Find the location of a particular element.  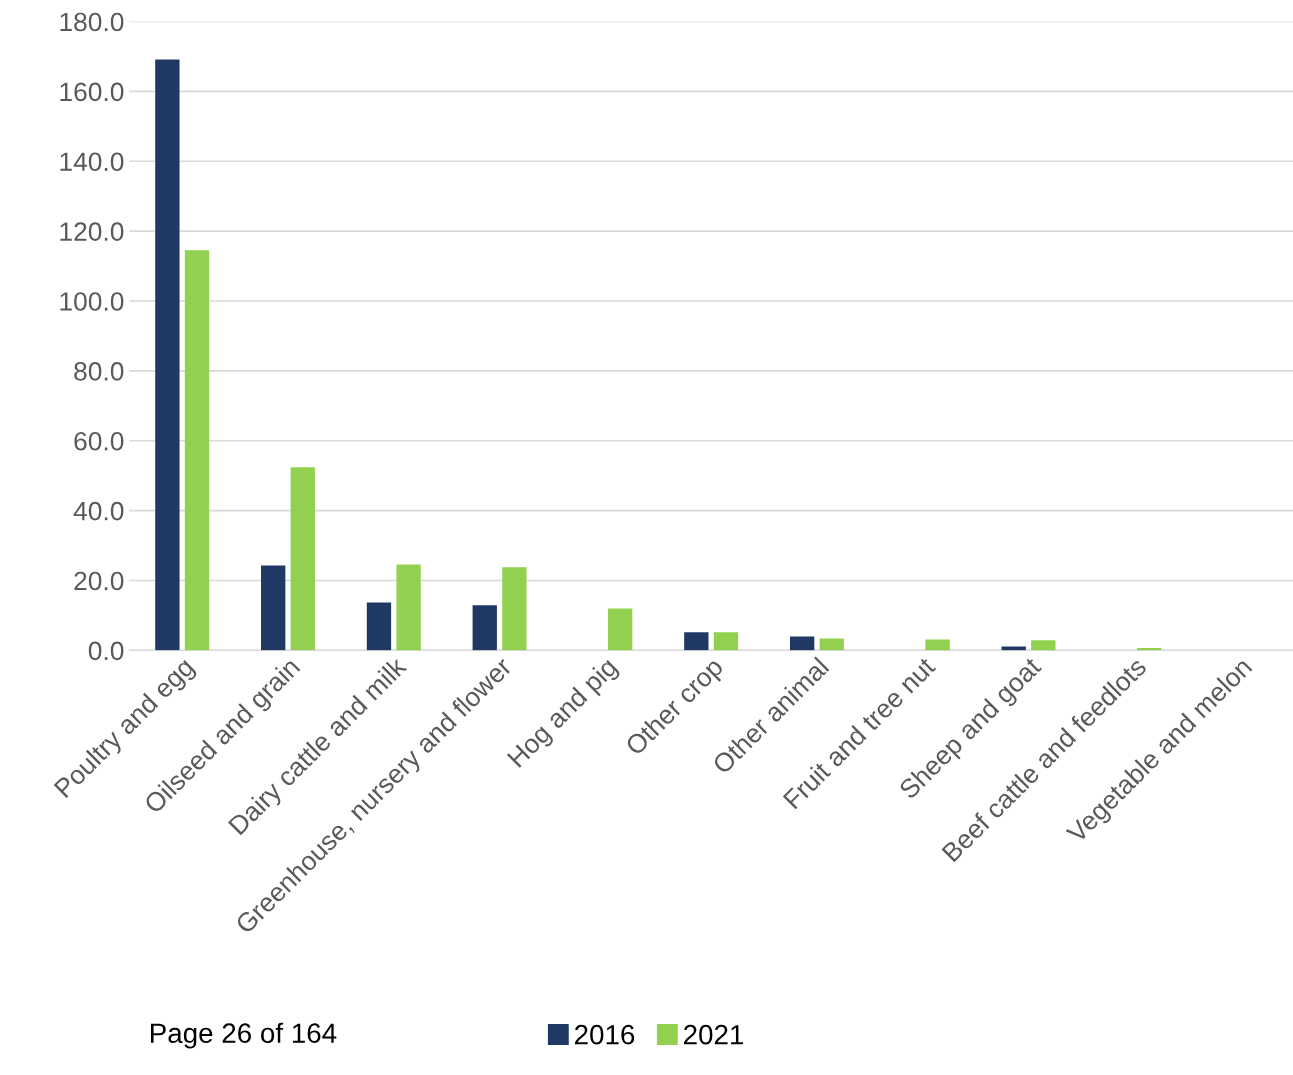

legend-label: 2016 is located at coordinates (605, 1034).